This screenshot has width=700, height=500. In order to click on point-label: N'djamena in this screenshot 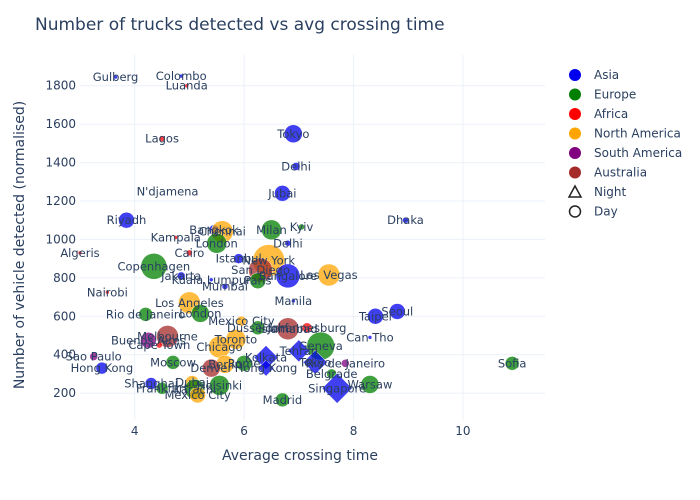, I will do `click(168, 191)`.